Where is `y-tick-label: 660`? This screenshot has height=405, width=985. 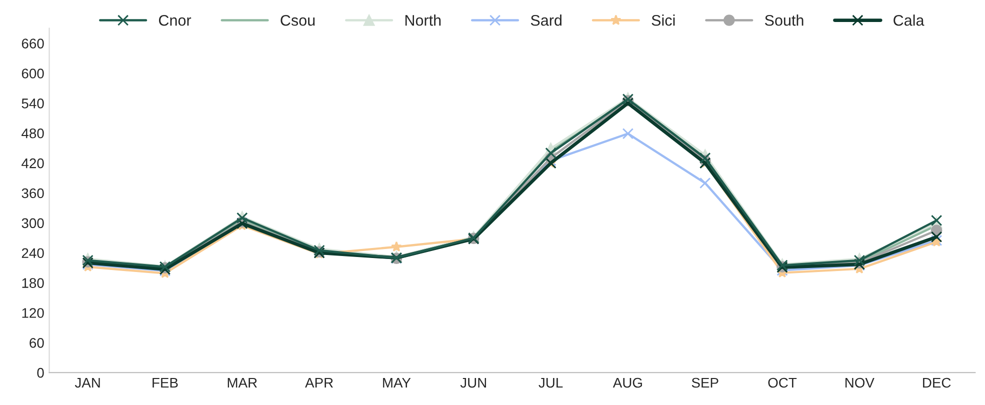 y-tick-label: 660 is located at coordinates (33, 43).